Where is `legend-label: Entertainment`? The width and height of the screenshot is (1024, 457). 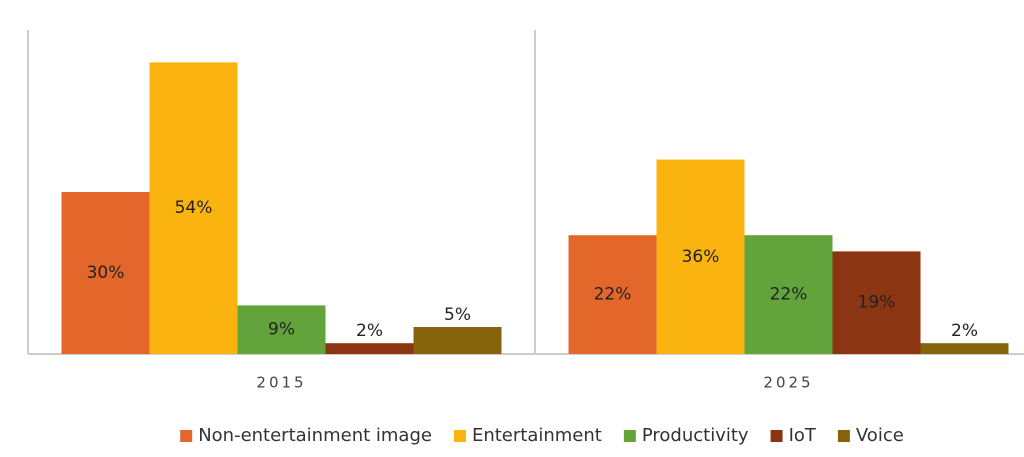 legend-label: Entertainment is located at coordinates (537, 435).